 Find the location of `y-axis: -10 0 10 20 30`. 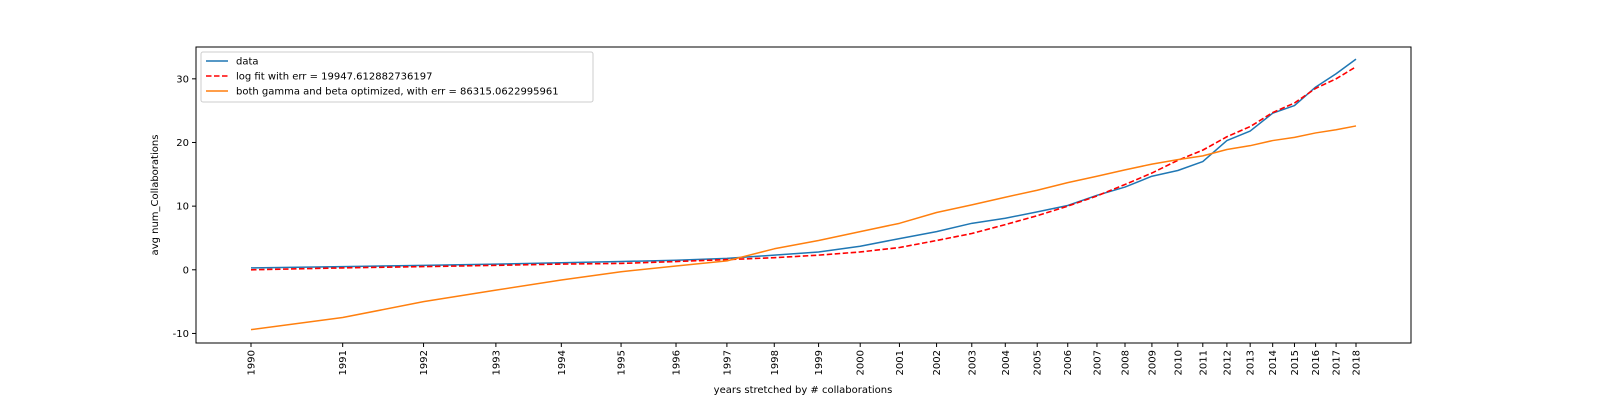

y-axis: -10 0 10 20 30 is located at coordinates (184, 207).